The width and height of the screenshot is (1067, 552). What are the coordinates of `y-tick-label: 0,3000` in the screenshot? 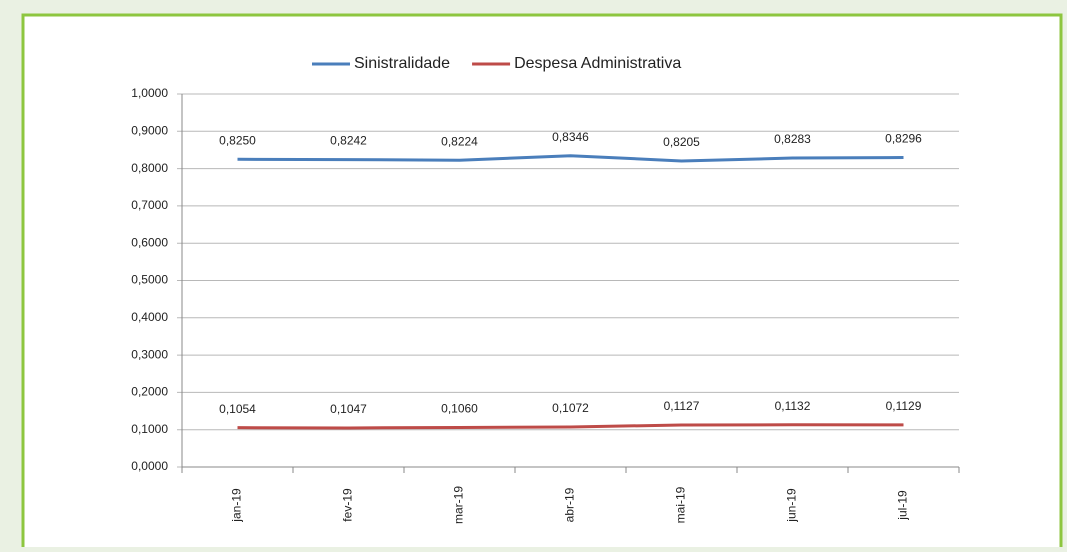 It's located at (149, 354).